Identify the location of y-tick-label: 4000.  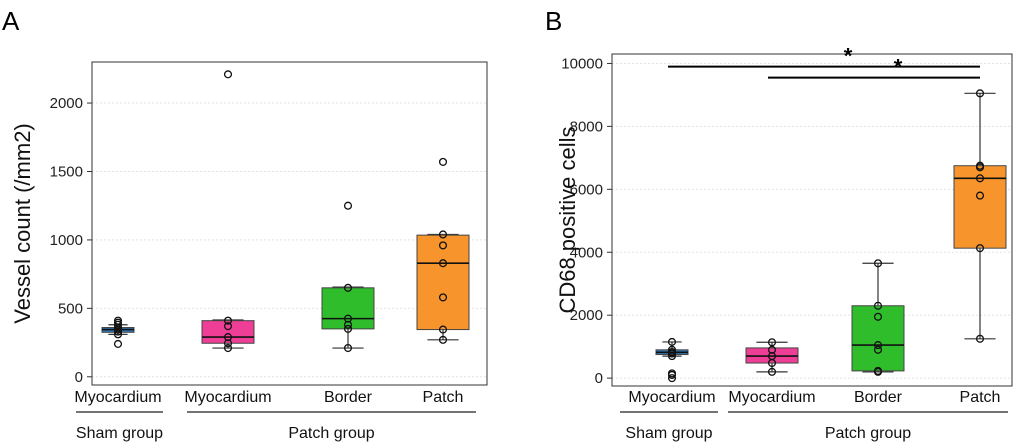
(586, 252).